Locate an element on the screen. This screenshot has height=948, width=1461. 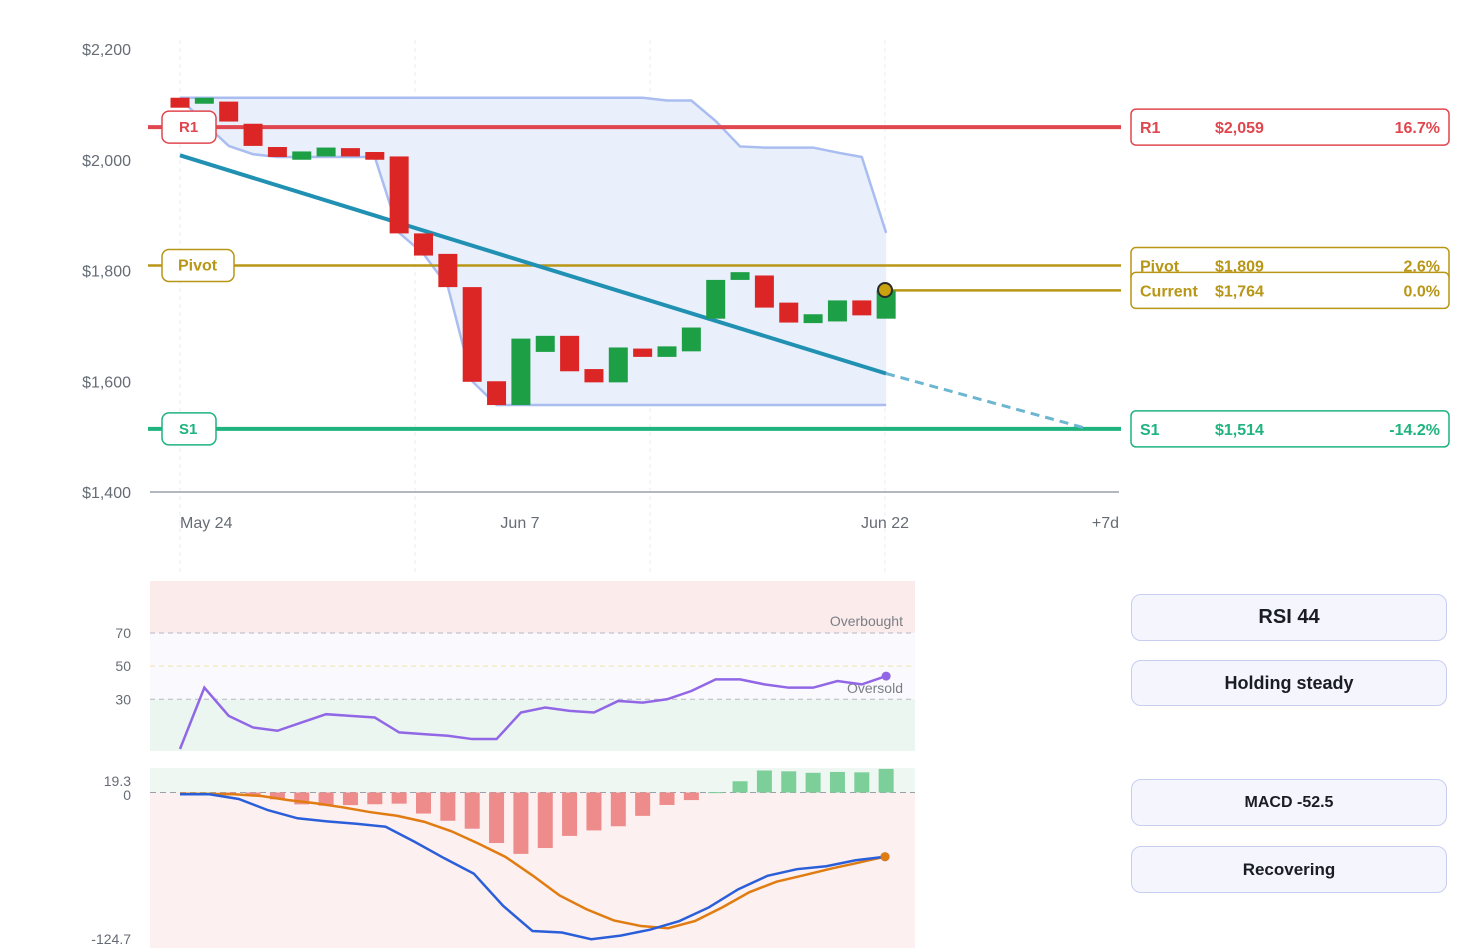
macd-line is located at coordinates (533, 866).